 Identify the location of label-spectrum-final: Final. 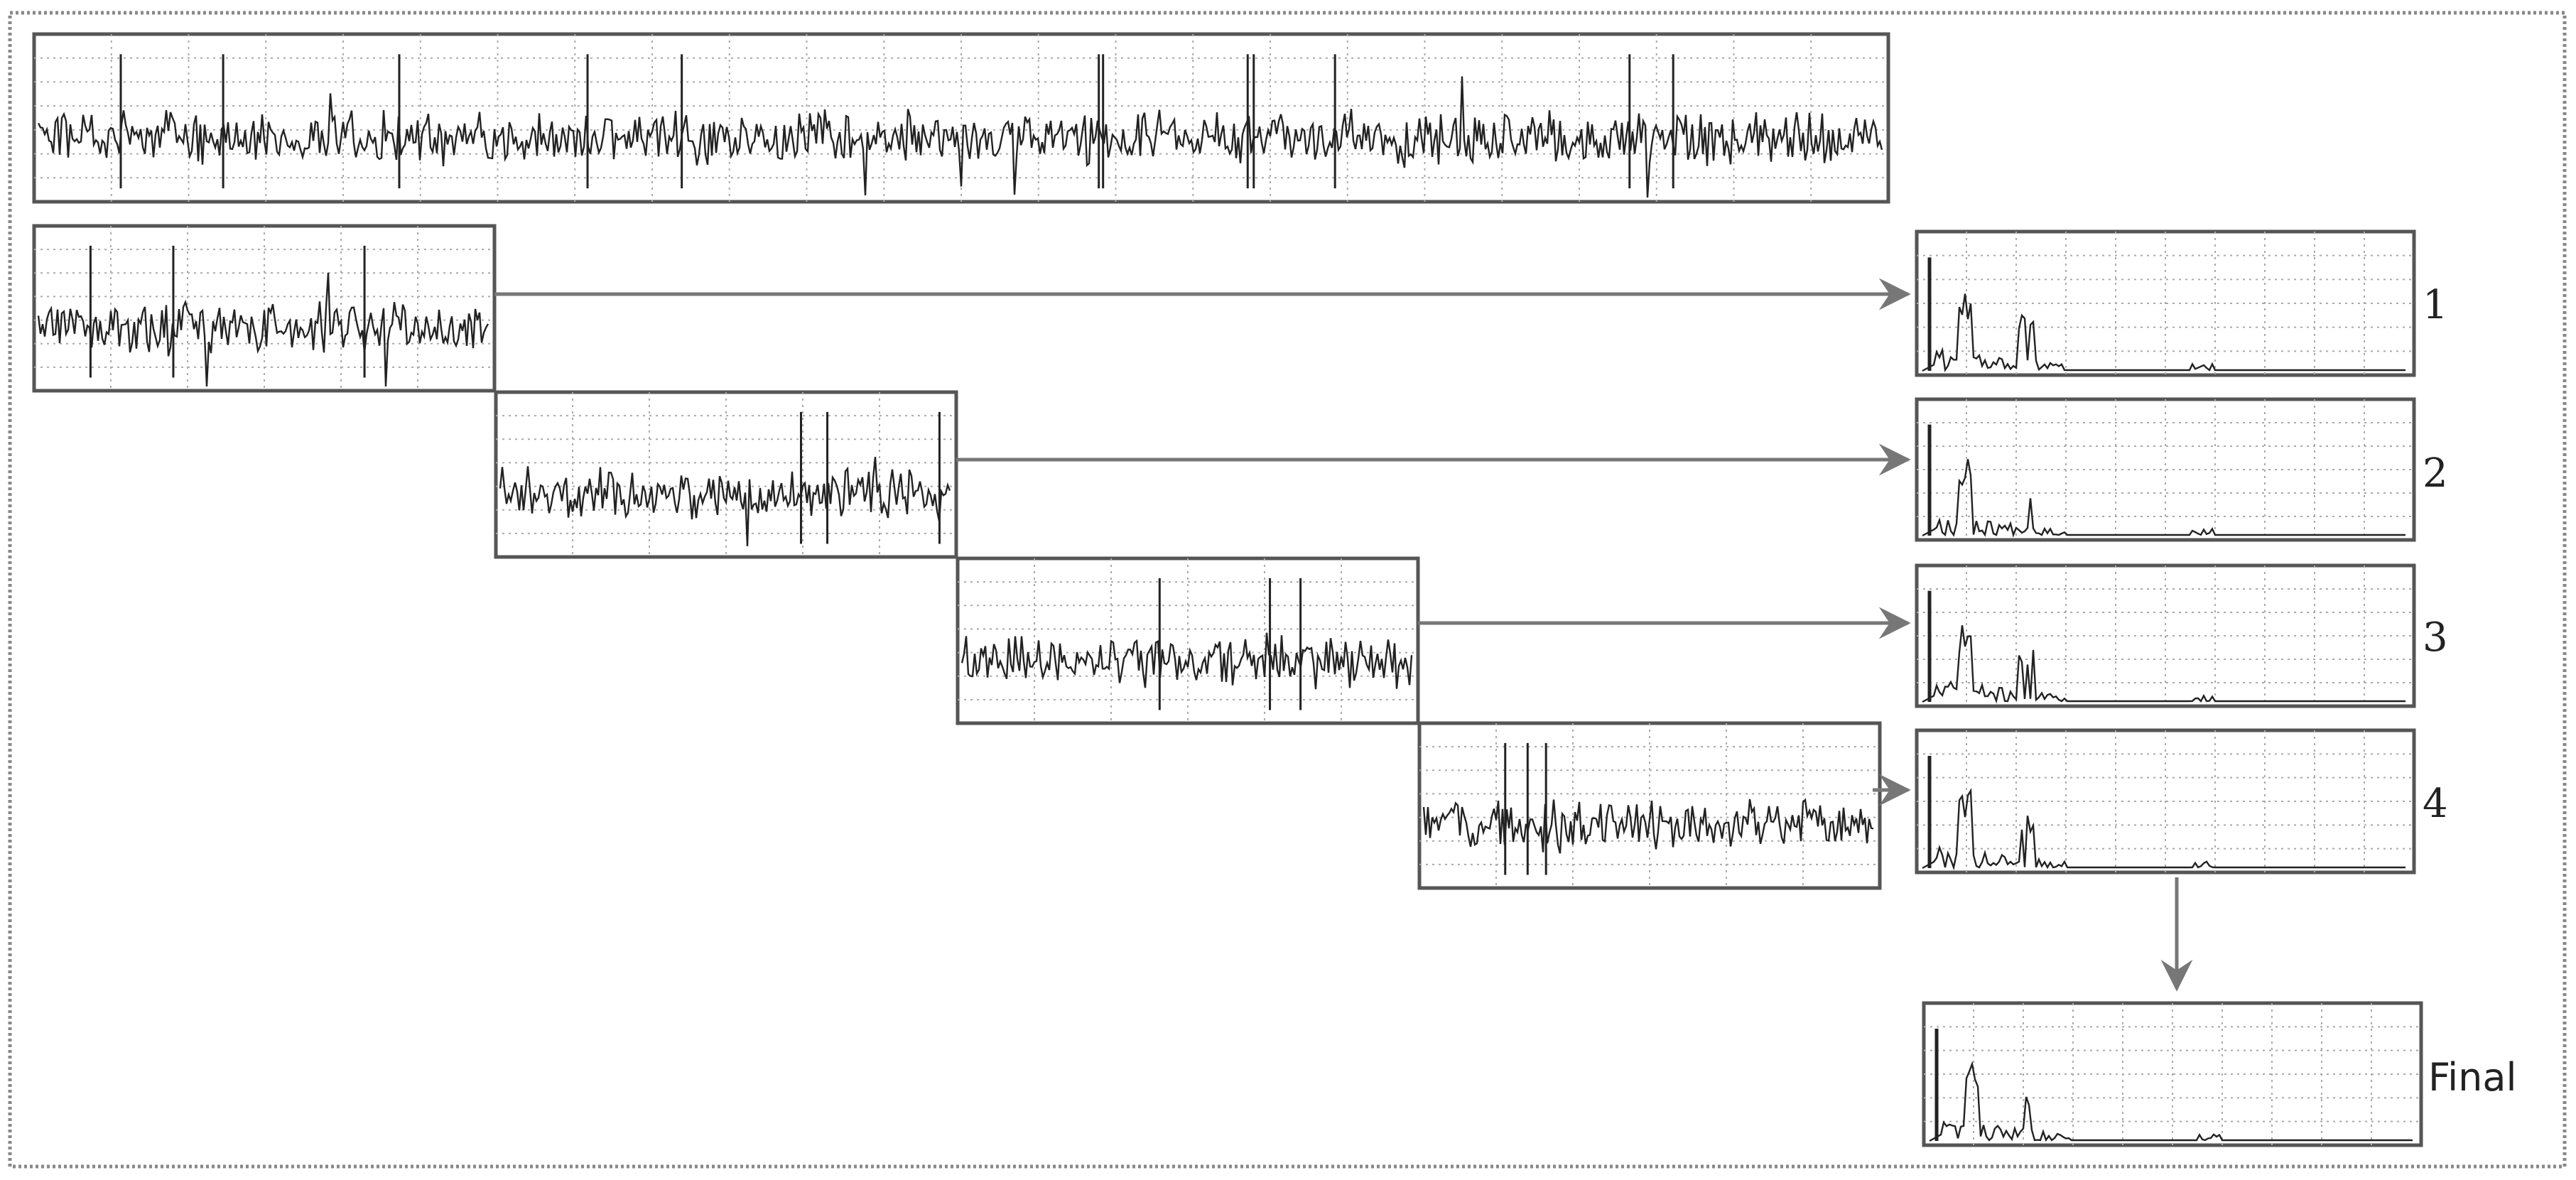
(2472, 1077).